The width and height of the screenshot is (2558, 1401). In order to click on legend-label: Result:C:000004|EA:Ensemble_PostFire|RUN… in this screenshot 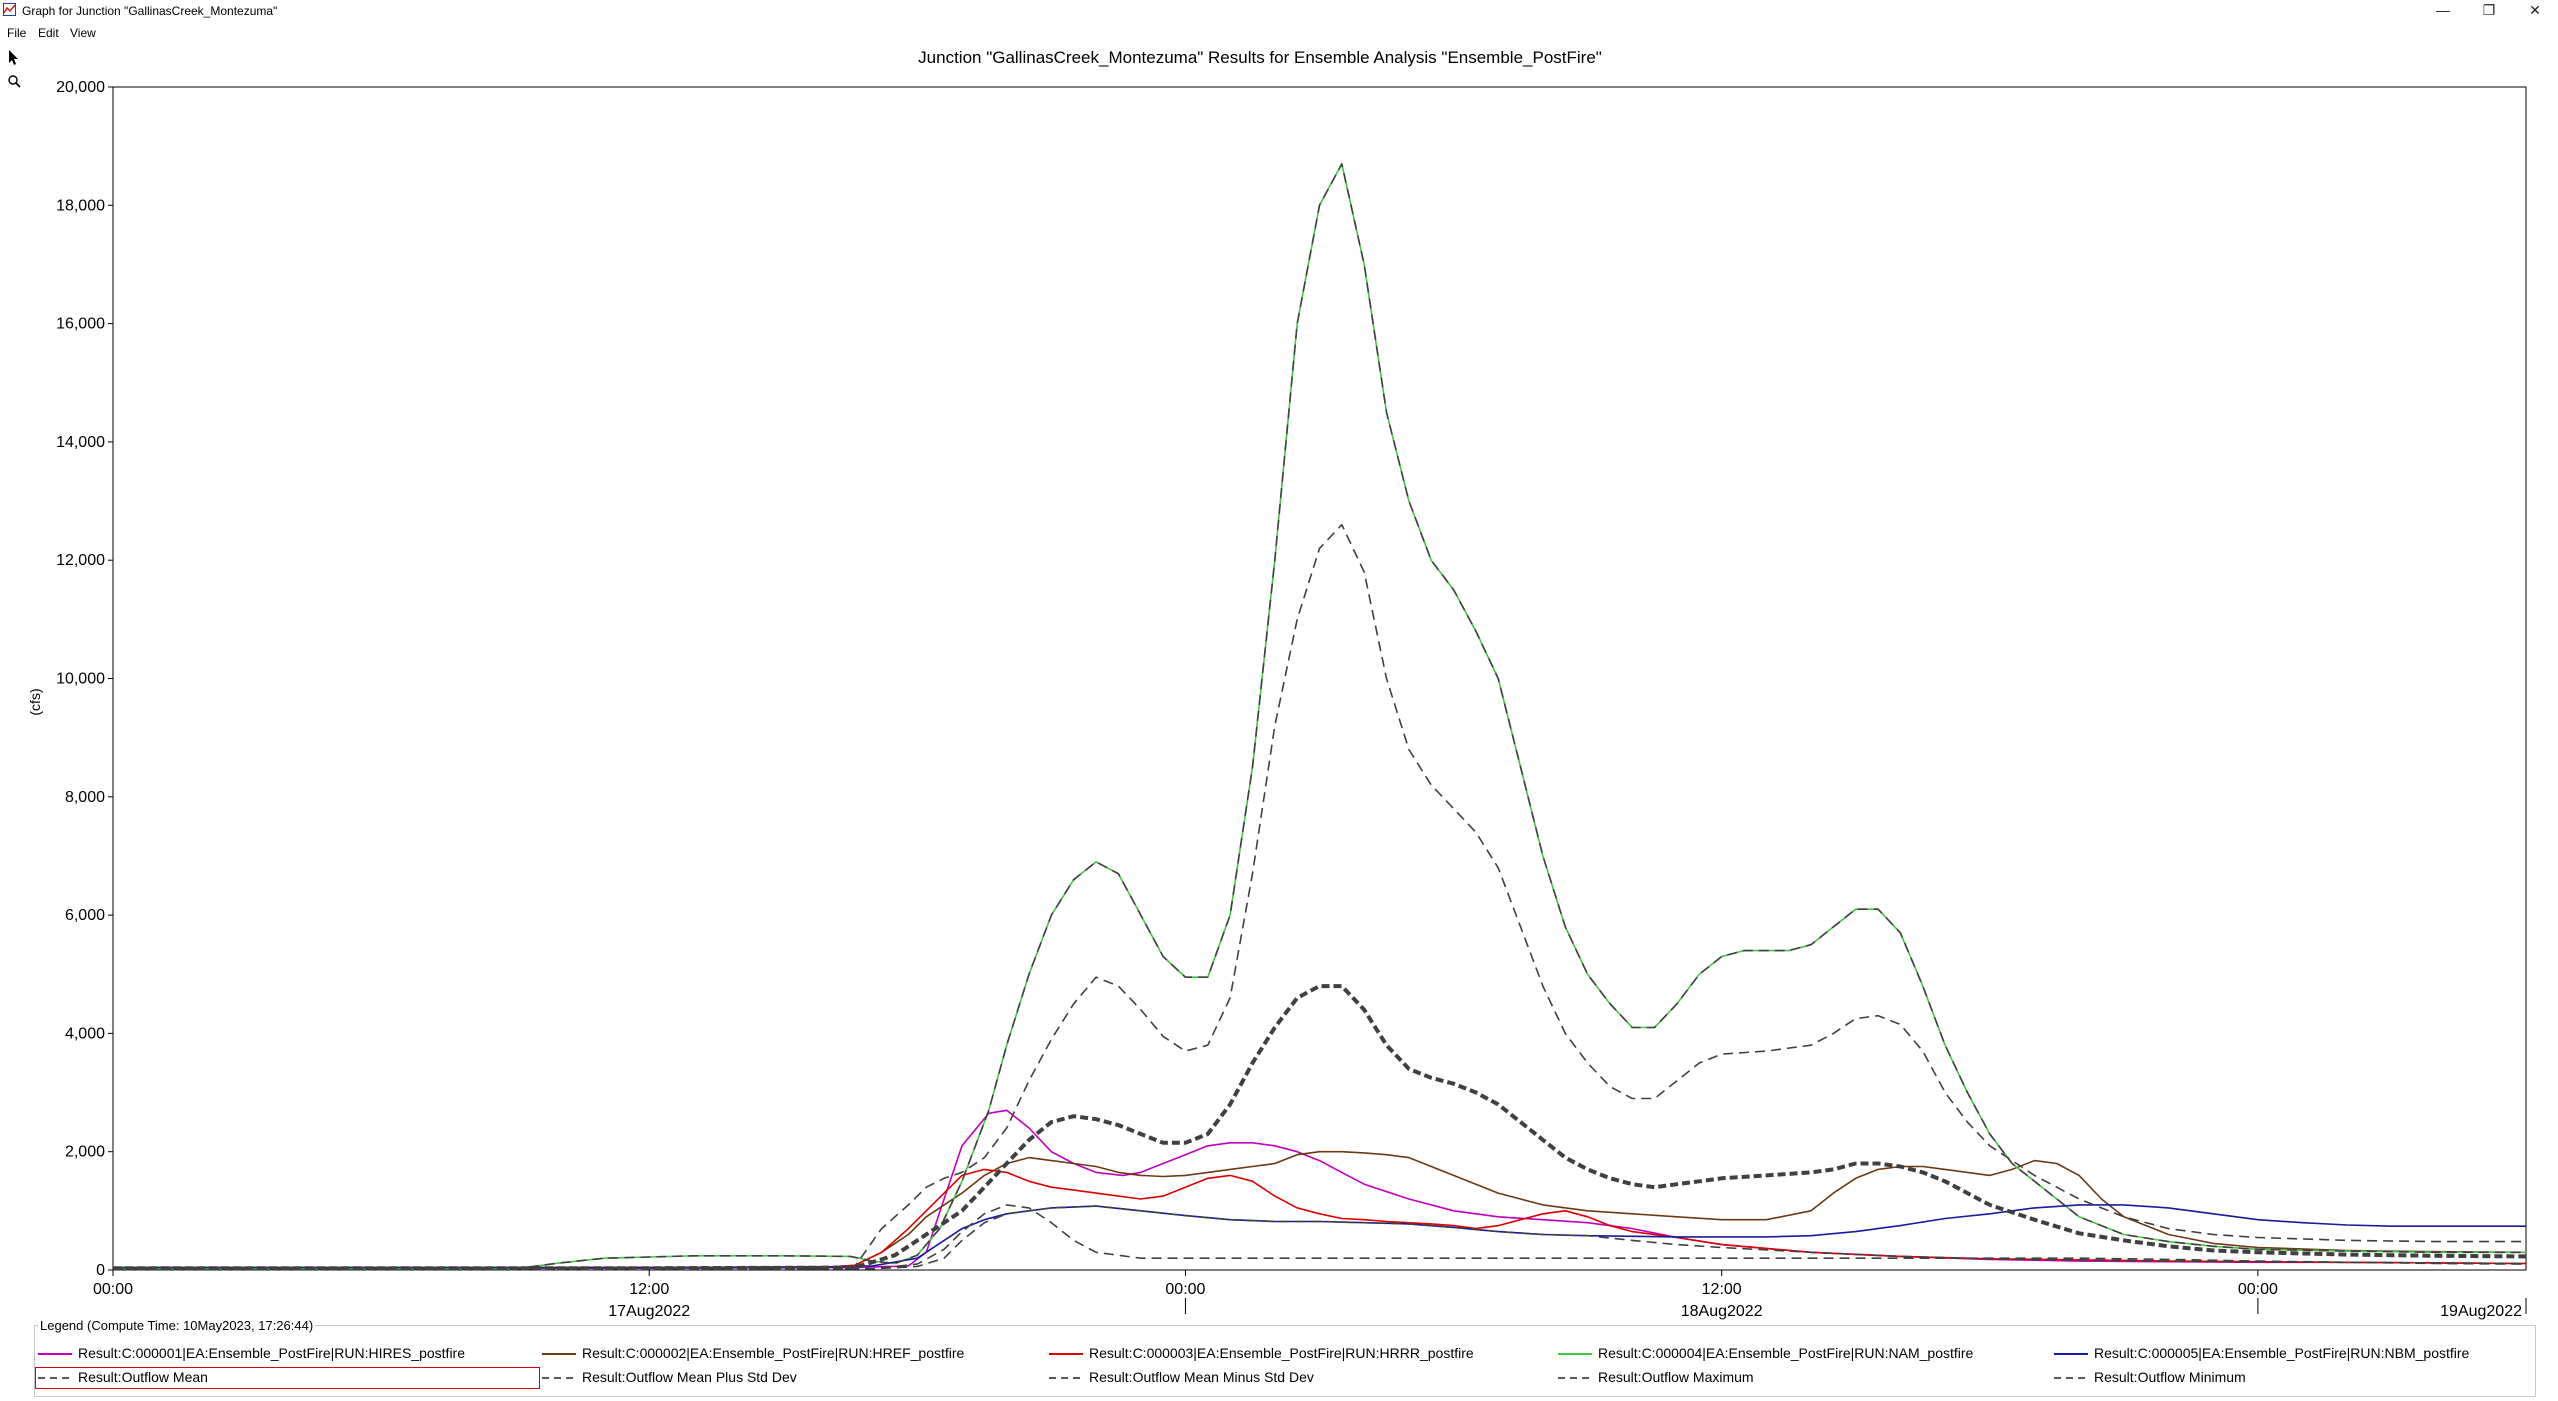, I will do `click(1786, 1353)`.